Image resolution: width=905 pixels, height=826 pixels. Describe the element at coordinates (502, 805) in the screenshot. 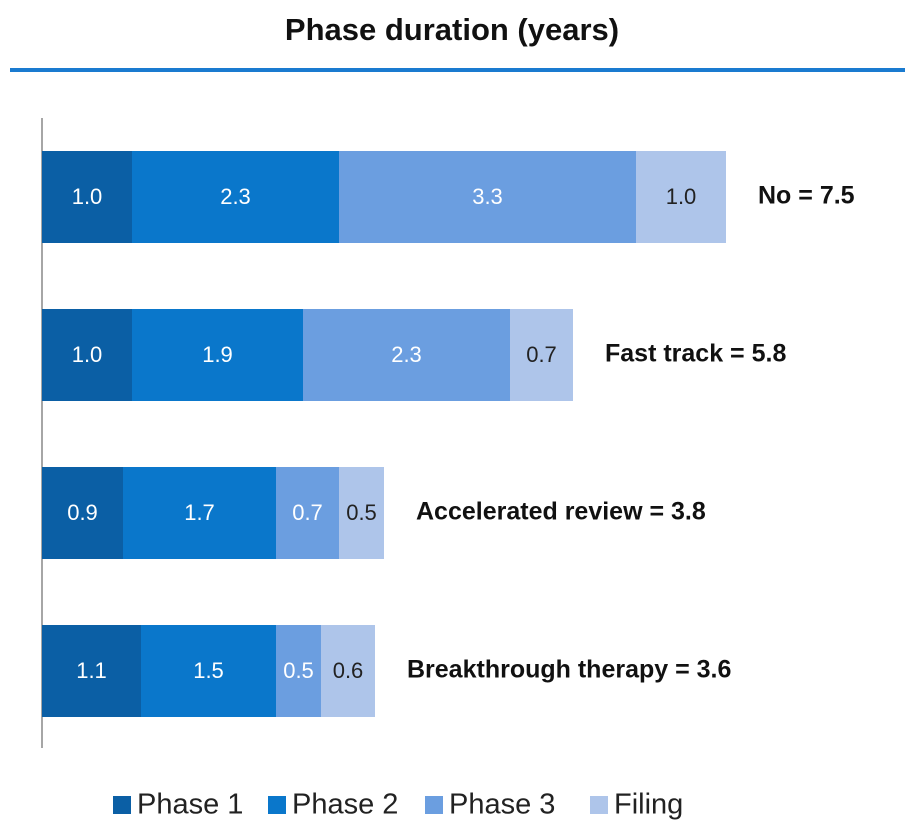

I see `legend-label: Phase 3` at that location.